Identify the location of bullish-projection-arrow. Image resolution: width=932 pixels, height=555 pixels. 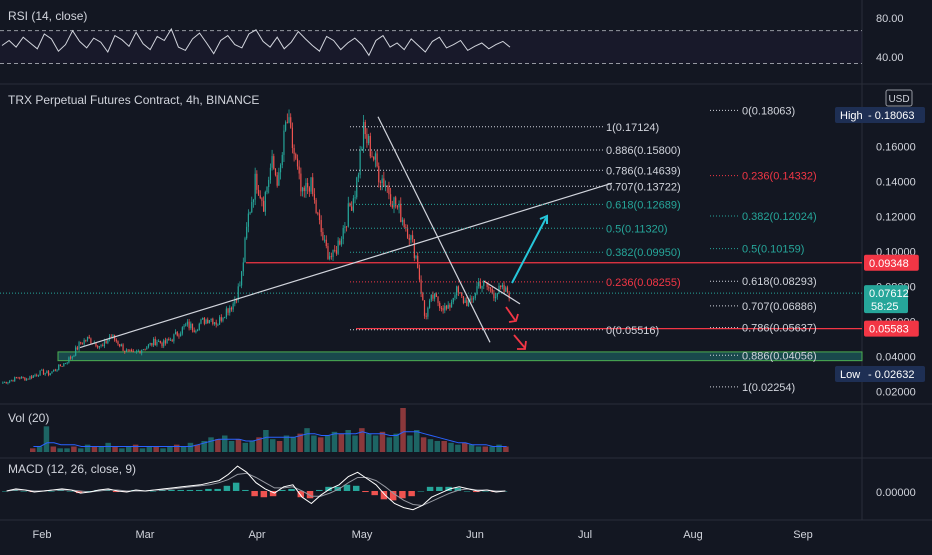
(529, 249).